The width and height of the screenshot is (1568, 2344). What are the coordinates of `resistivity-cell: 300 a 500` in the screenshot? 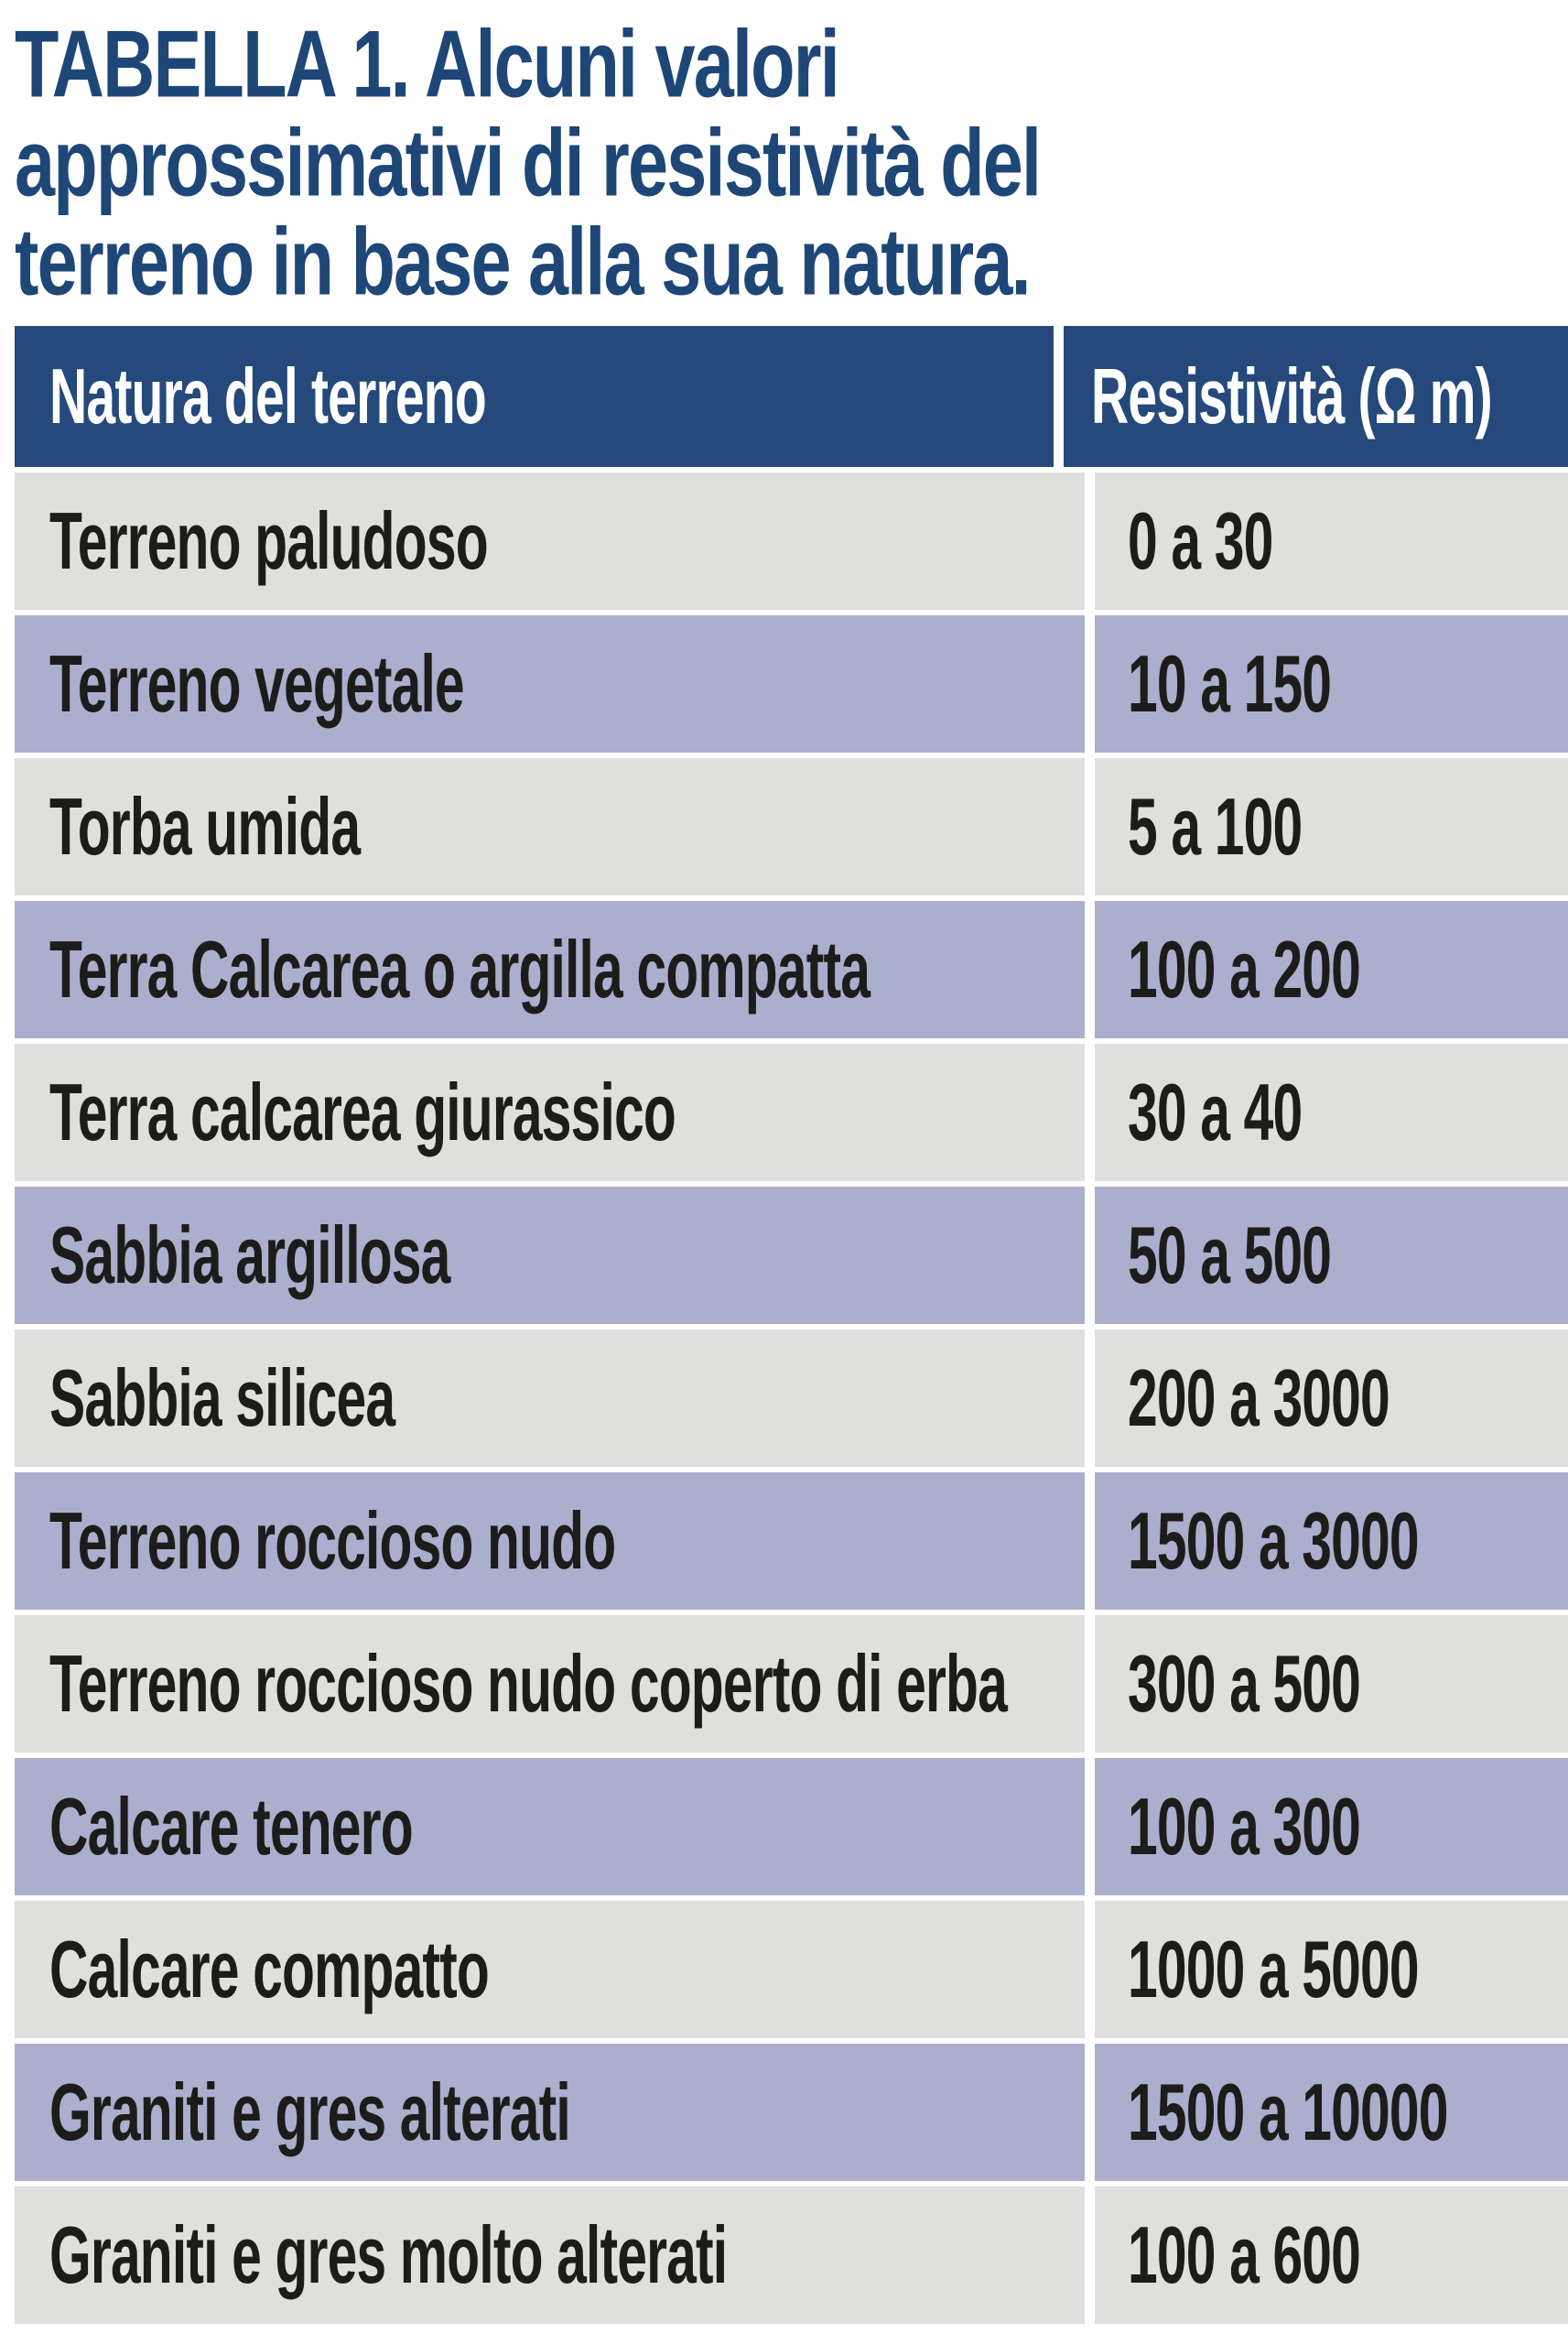 It's located at (1331, 1684).